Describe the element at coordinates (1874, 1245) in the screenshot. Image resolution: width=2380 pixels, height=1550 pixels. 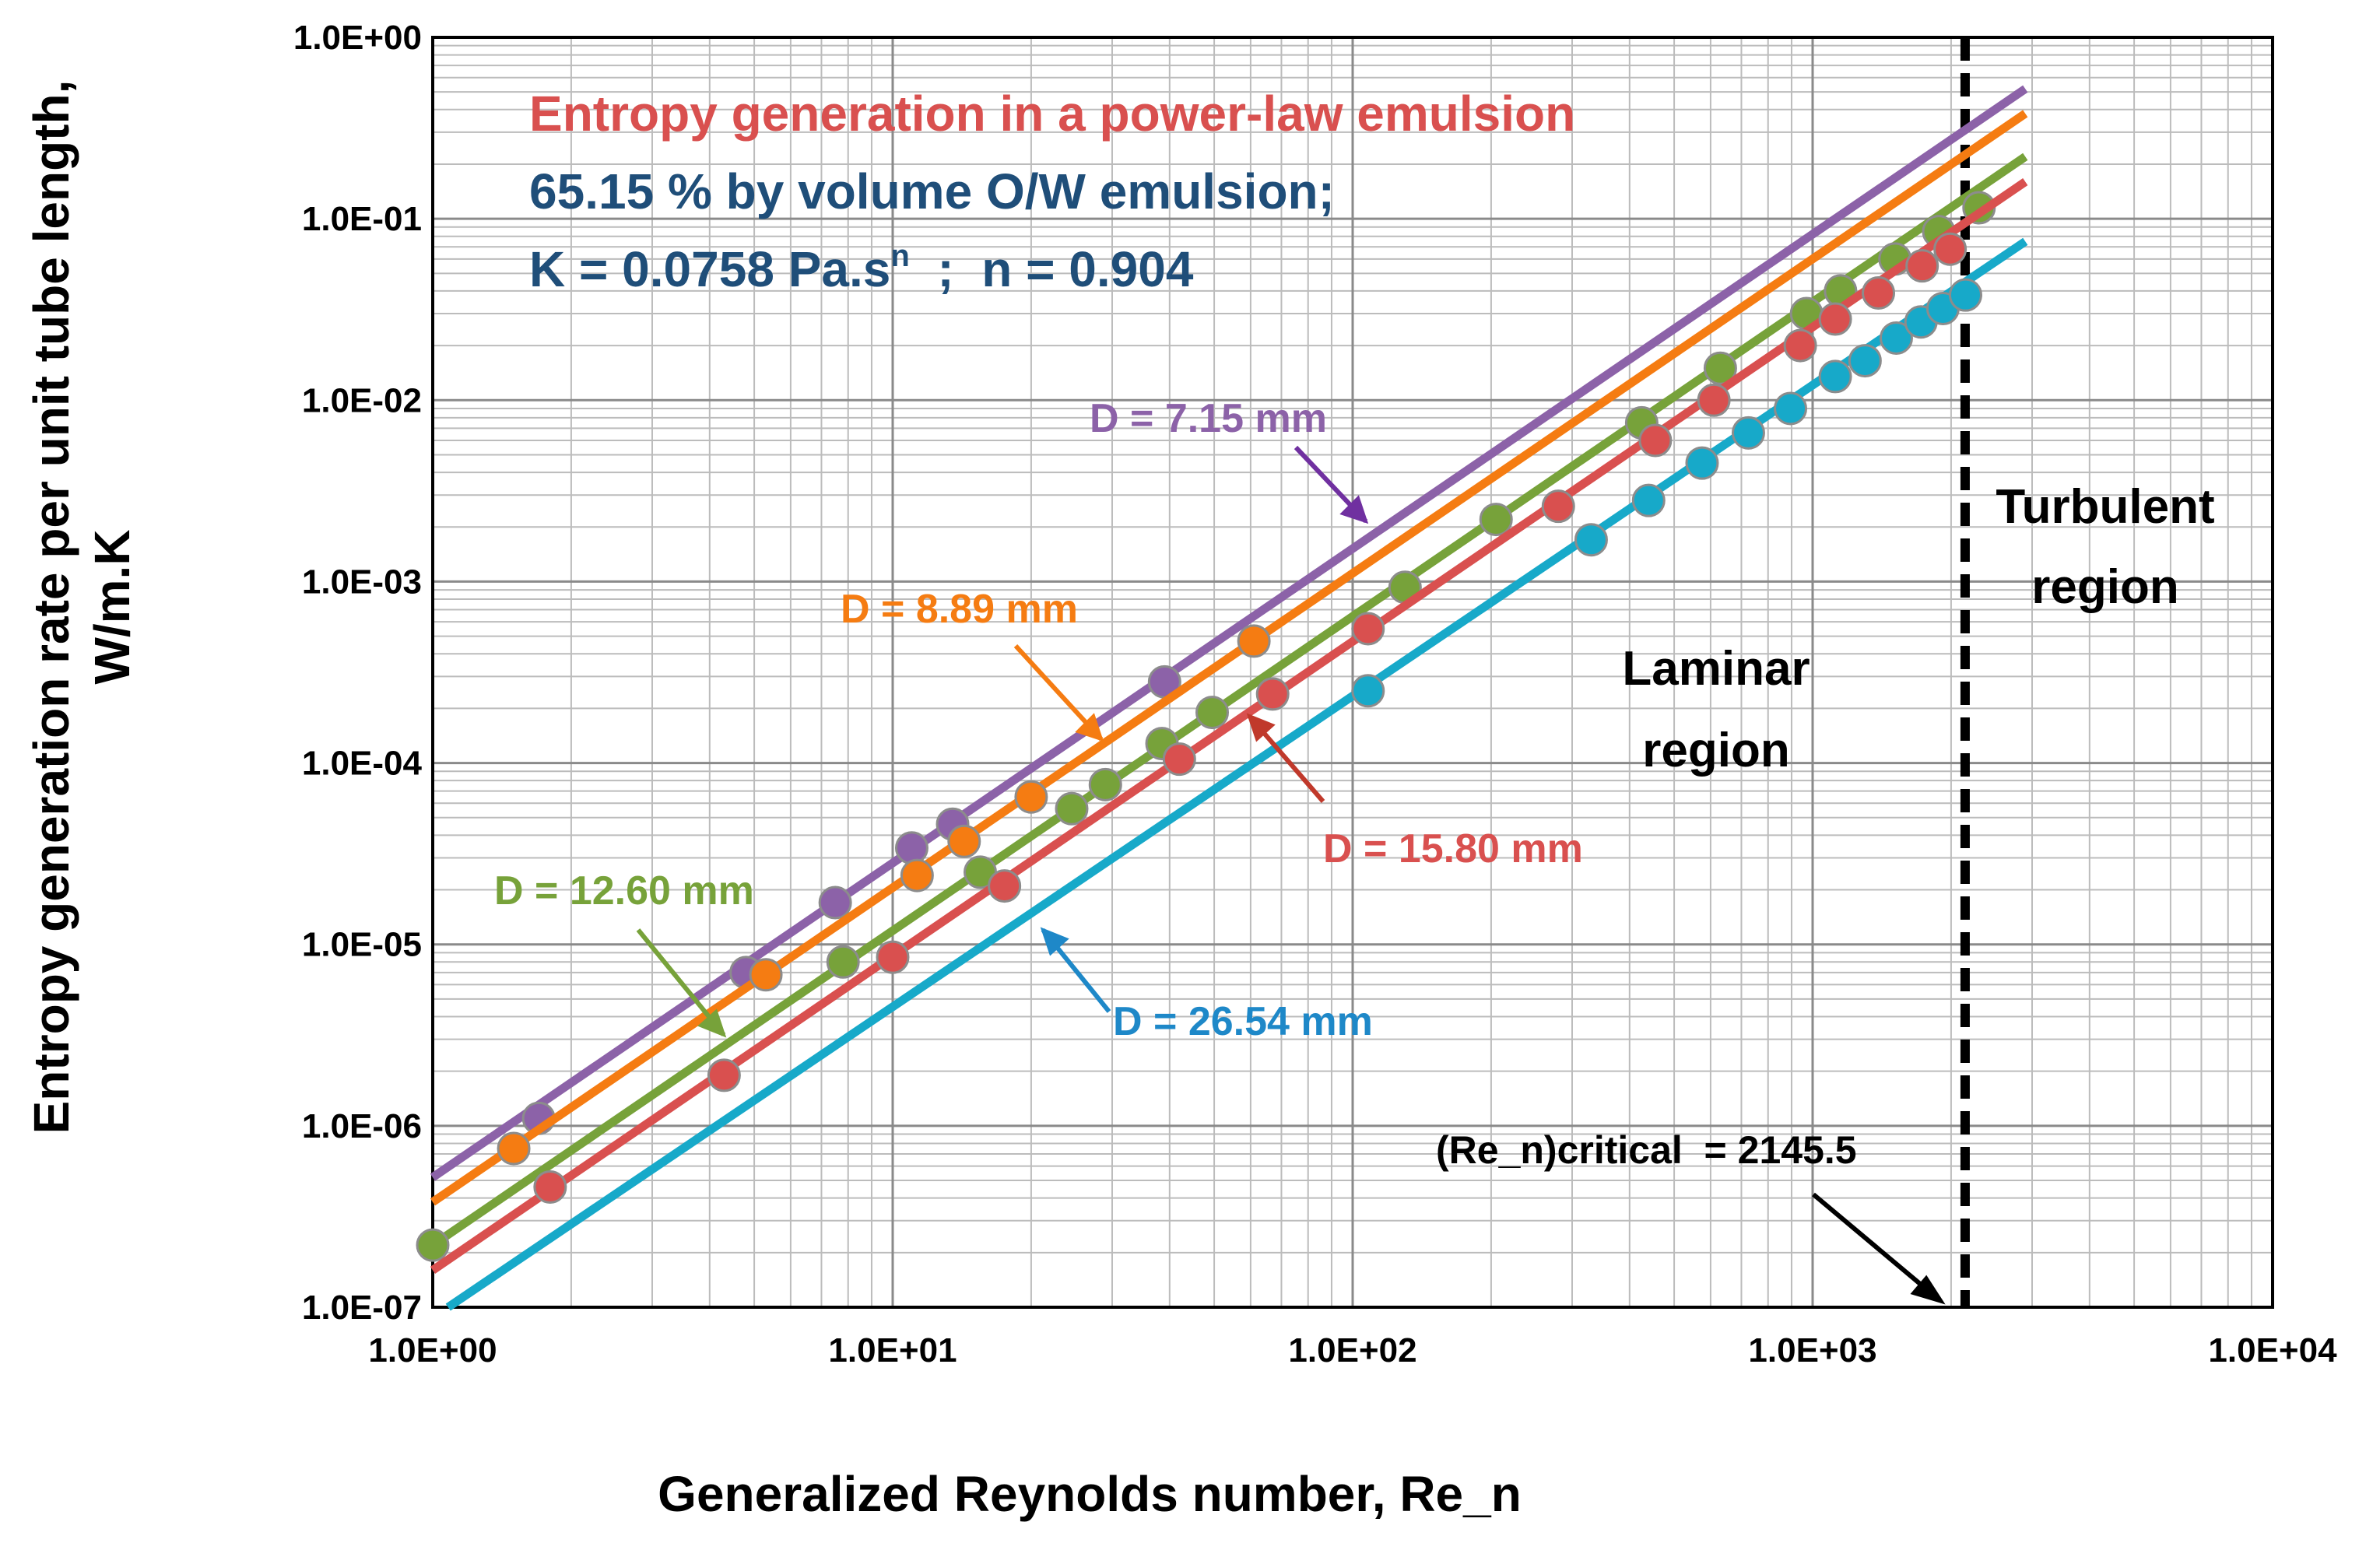
I see `arrow-shaft` at that location.